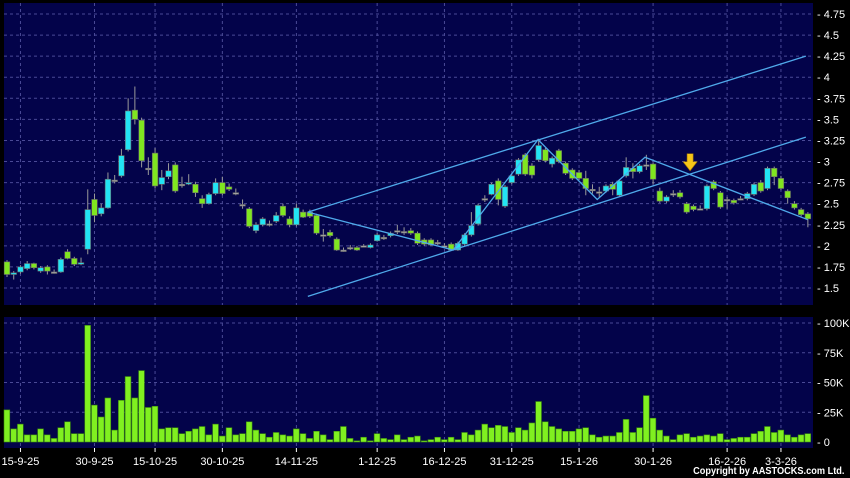 This screenshot has height=478, width=850. Describe the element at coordinates (823, 443) in the screenshot. I see `volume-tick-label: - 0` at that location.